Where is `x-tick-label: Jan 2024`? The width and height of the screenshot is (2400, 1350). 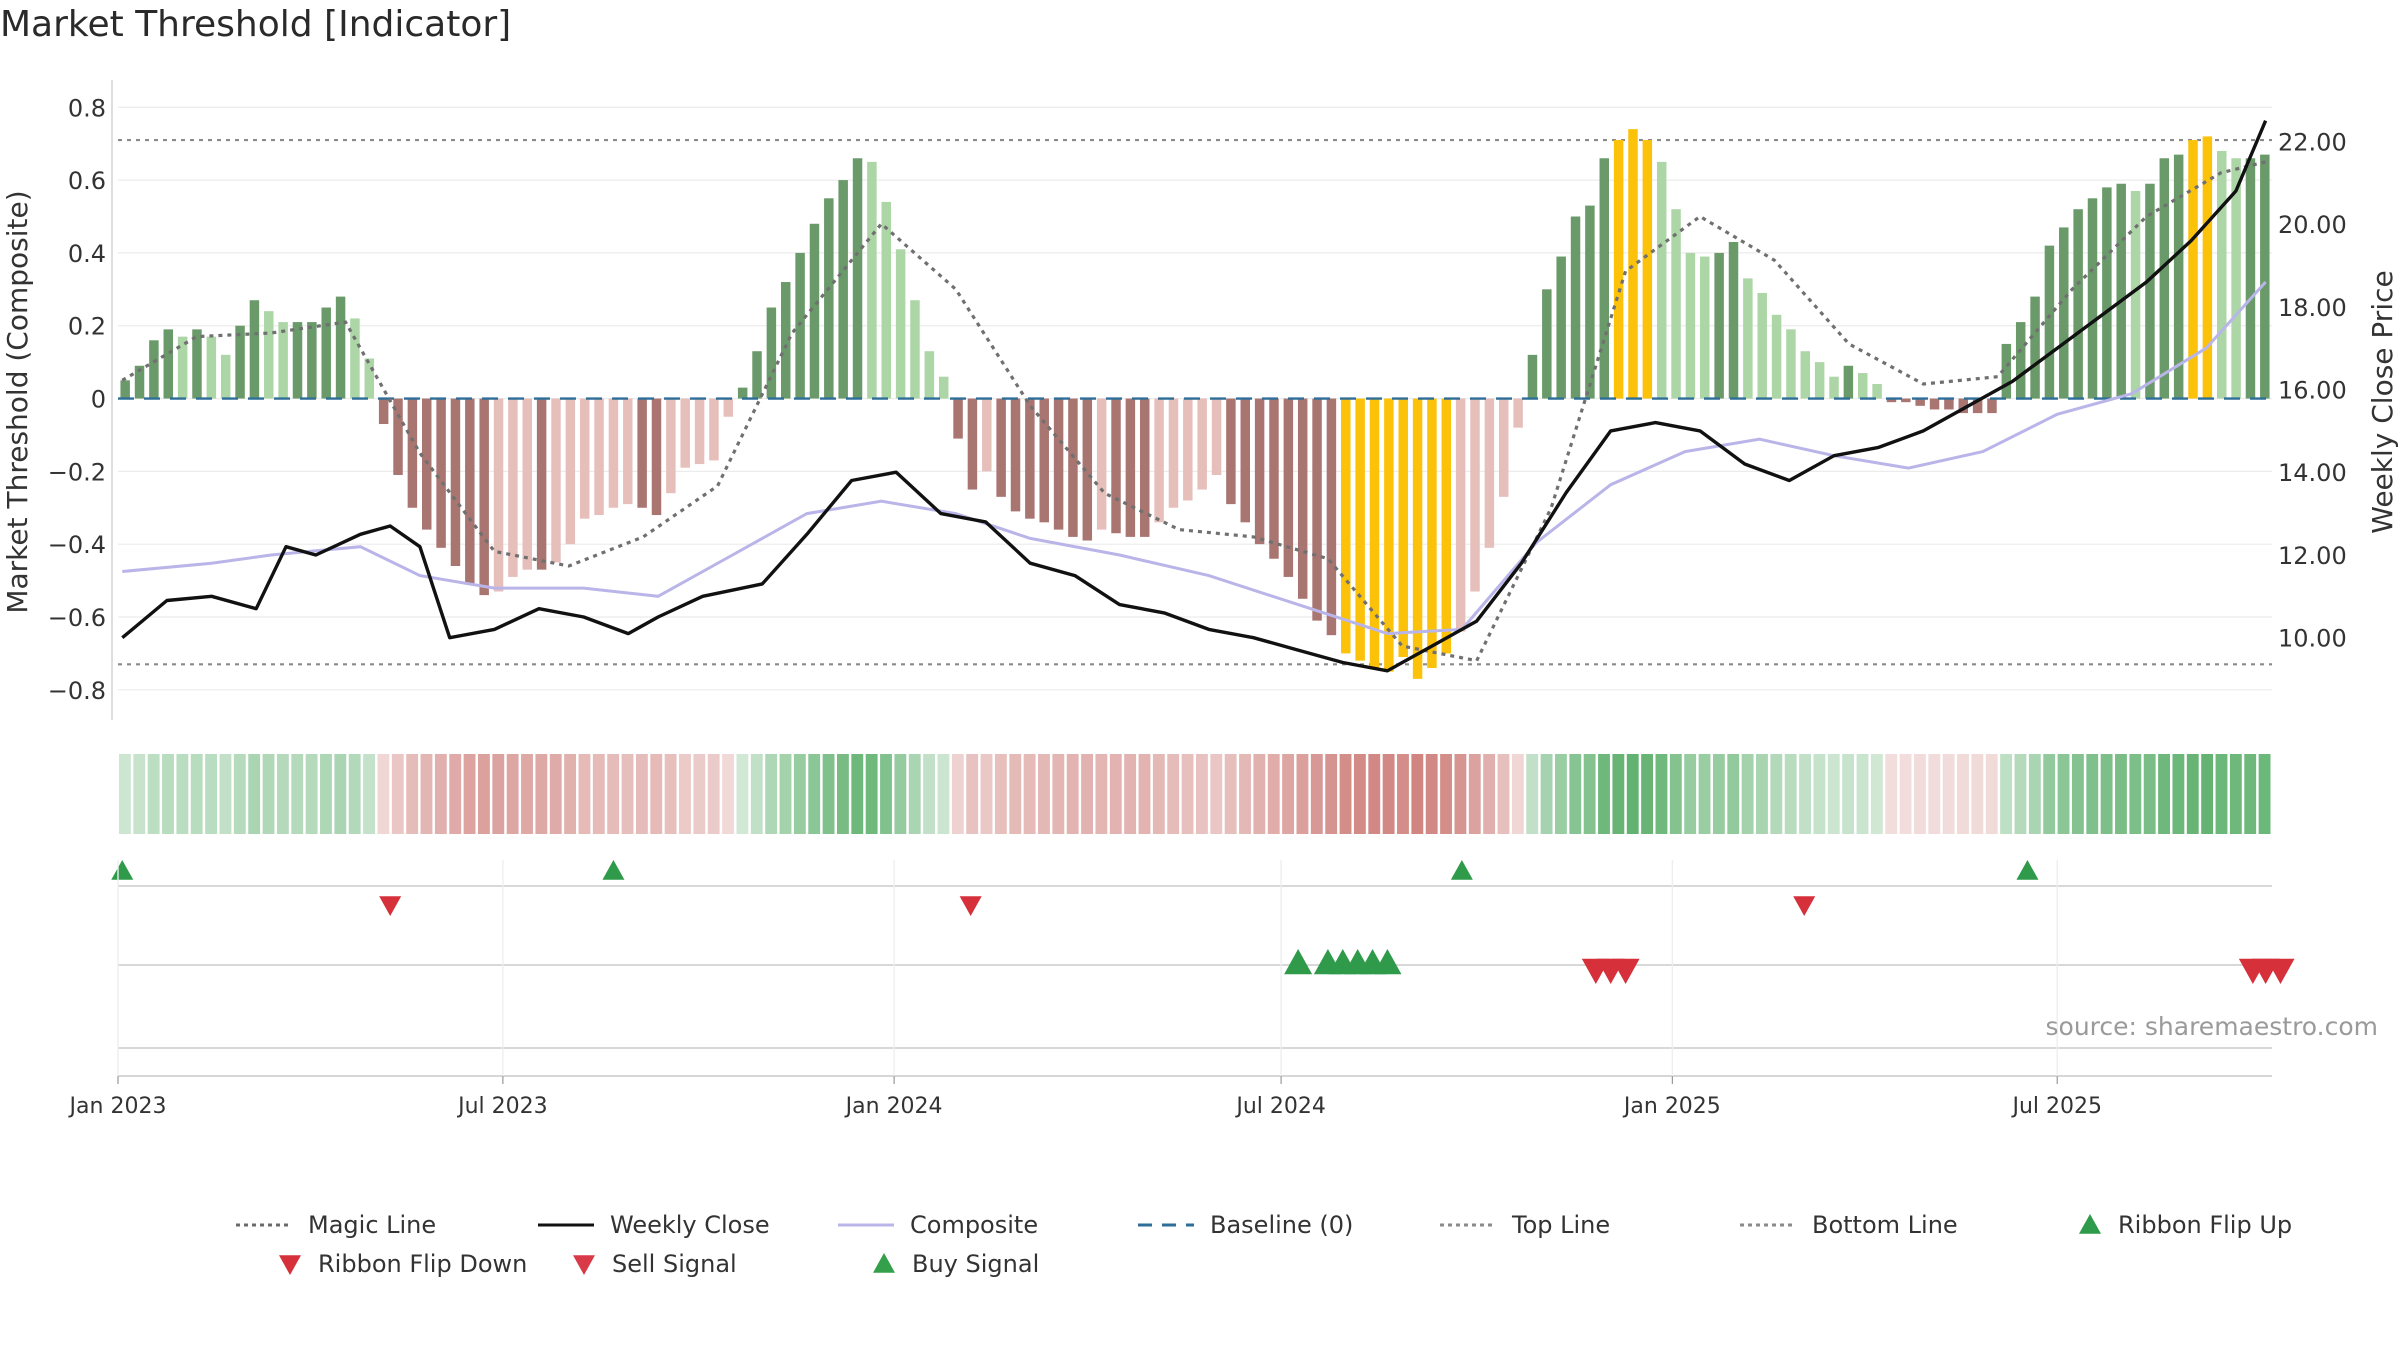
x-tick-label: Jan 2024 is located at coordinates (893, 1106).